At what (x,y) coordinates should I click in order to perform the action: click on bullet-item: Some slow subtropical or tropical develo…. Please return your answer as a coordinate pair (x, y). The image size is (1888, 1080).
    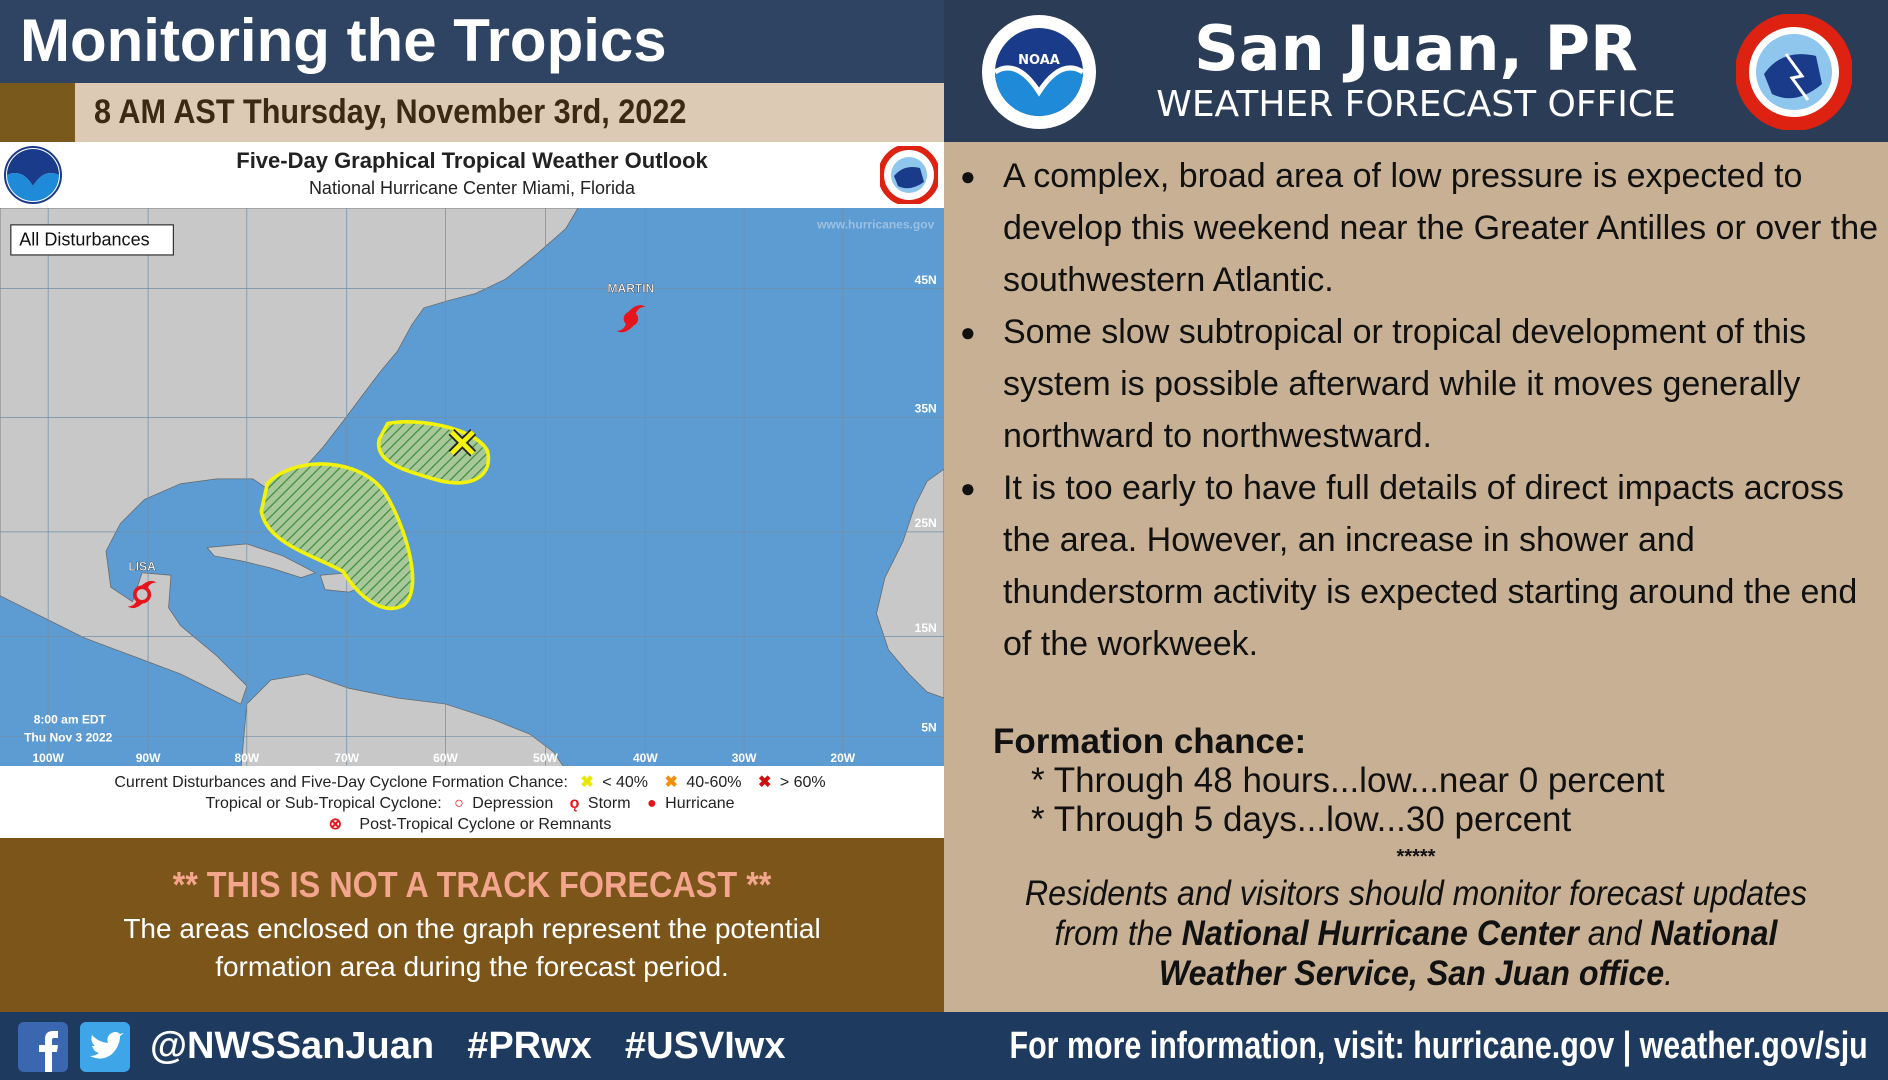
    Looking at the image, I should click on (1415, 384).